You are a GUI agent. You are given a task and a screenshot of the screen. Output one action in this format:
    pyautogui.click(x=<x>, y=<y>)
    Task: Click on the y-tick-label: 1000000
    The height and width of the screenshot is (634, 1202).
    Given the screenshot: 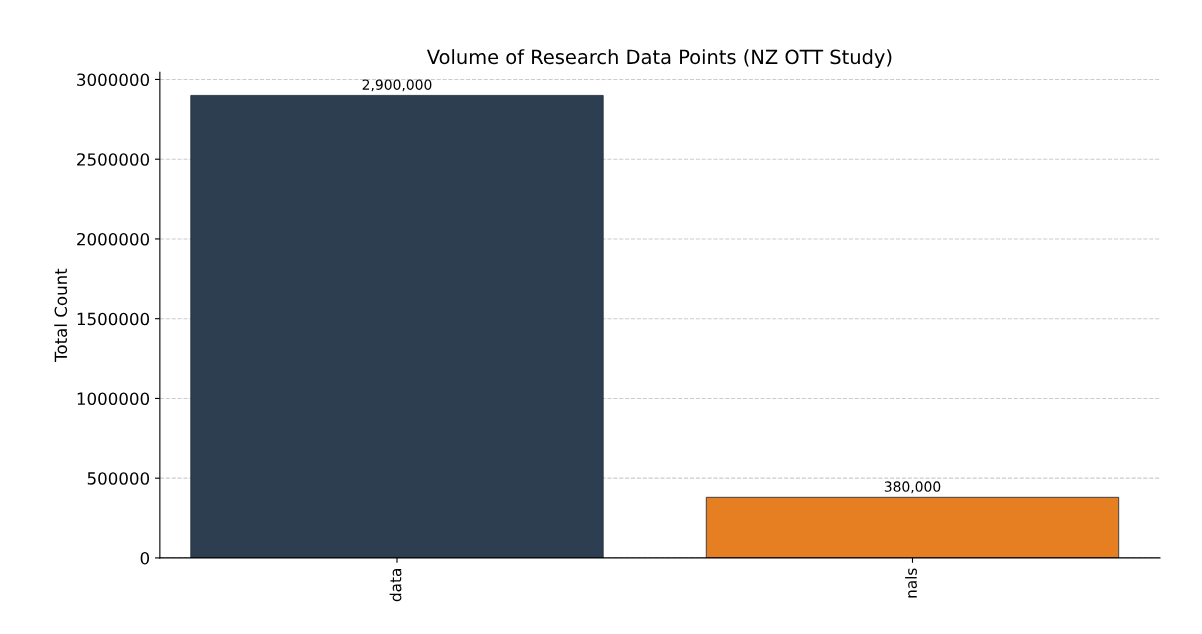 What is the action you would take?
    pyautogui.click(x=113, y=398)
    